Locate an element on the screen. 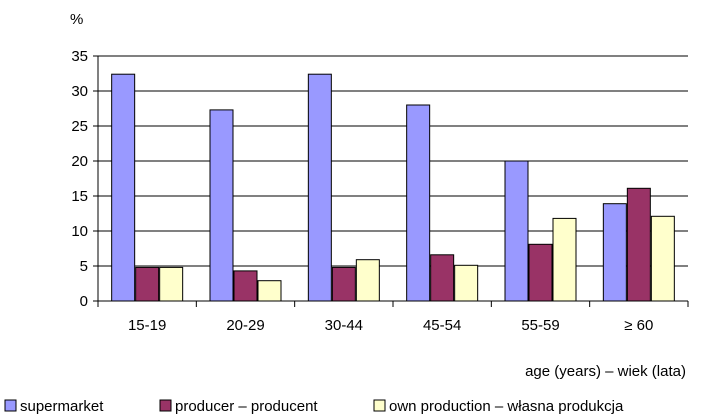 Image resolution: width=721 pixels, height=416 pixels. y-tick-label: 35 is located at coordinates (79, 56).